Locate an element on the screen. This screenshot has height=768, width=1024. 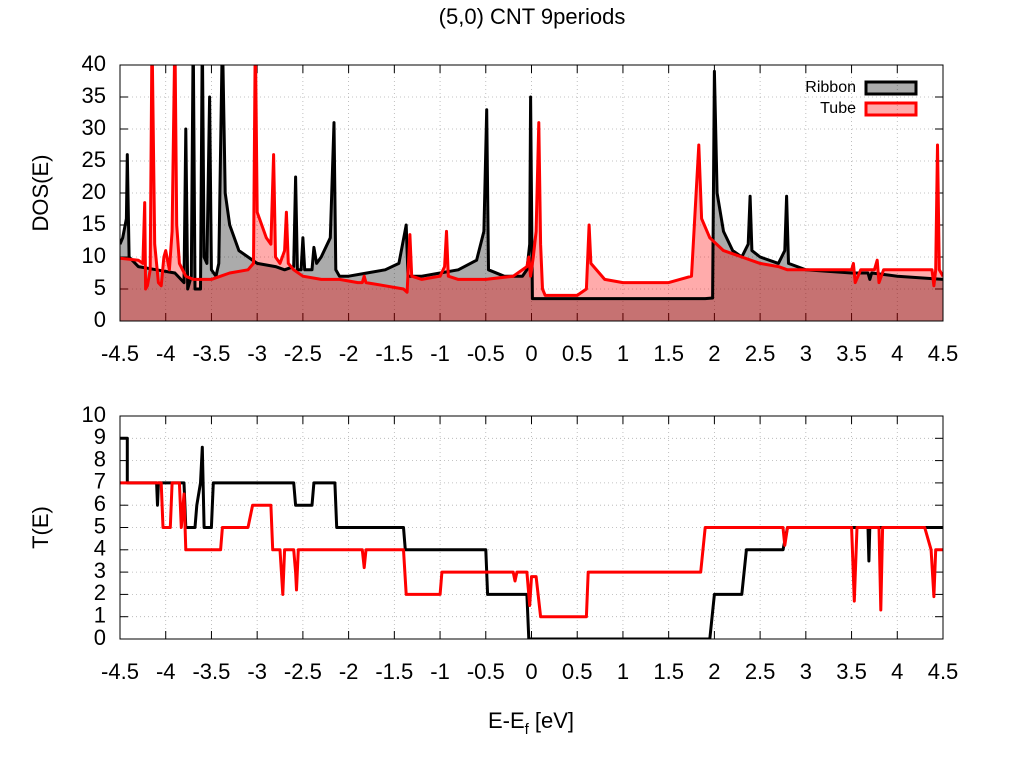
y-tick-label: 8 is located at coordinates (100, 458).